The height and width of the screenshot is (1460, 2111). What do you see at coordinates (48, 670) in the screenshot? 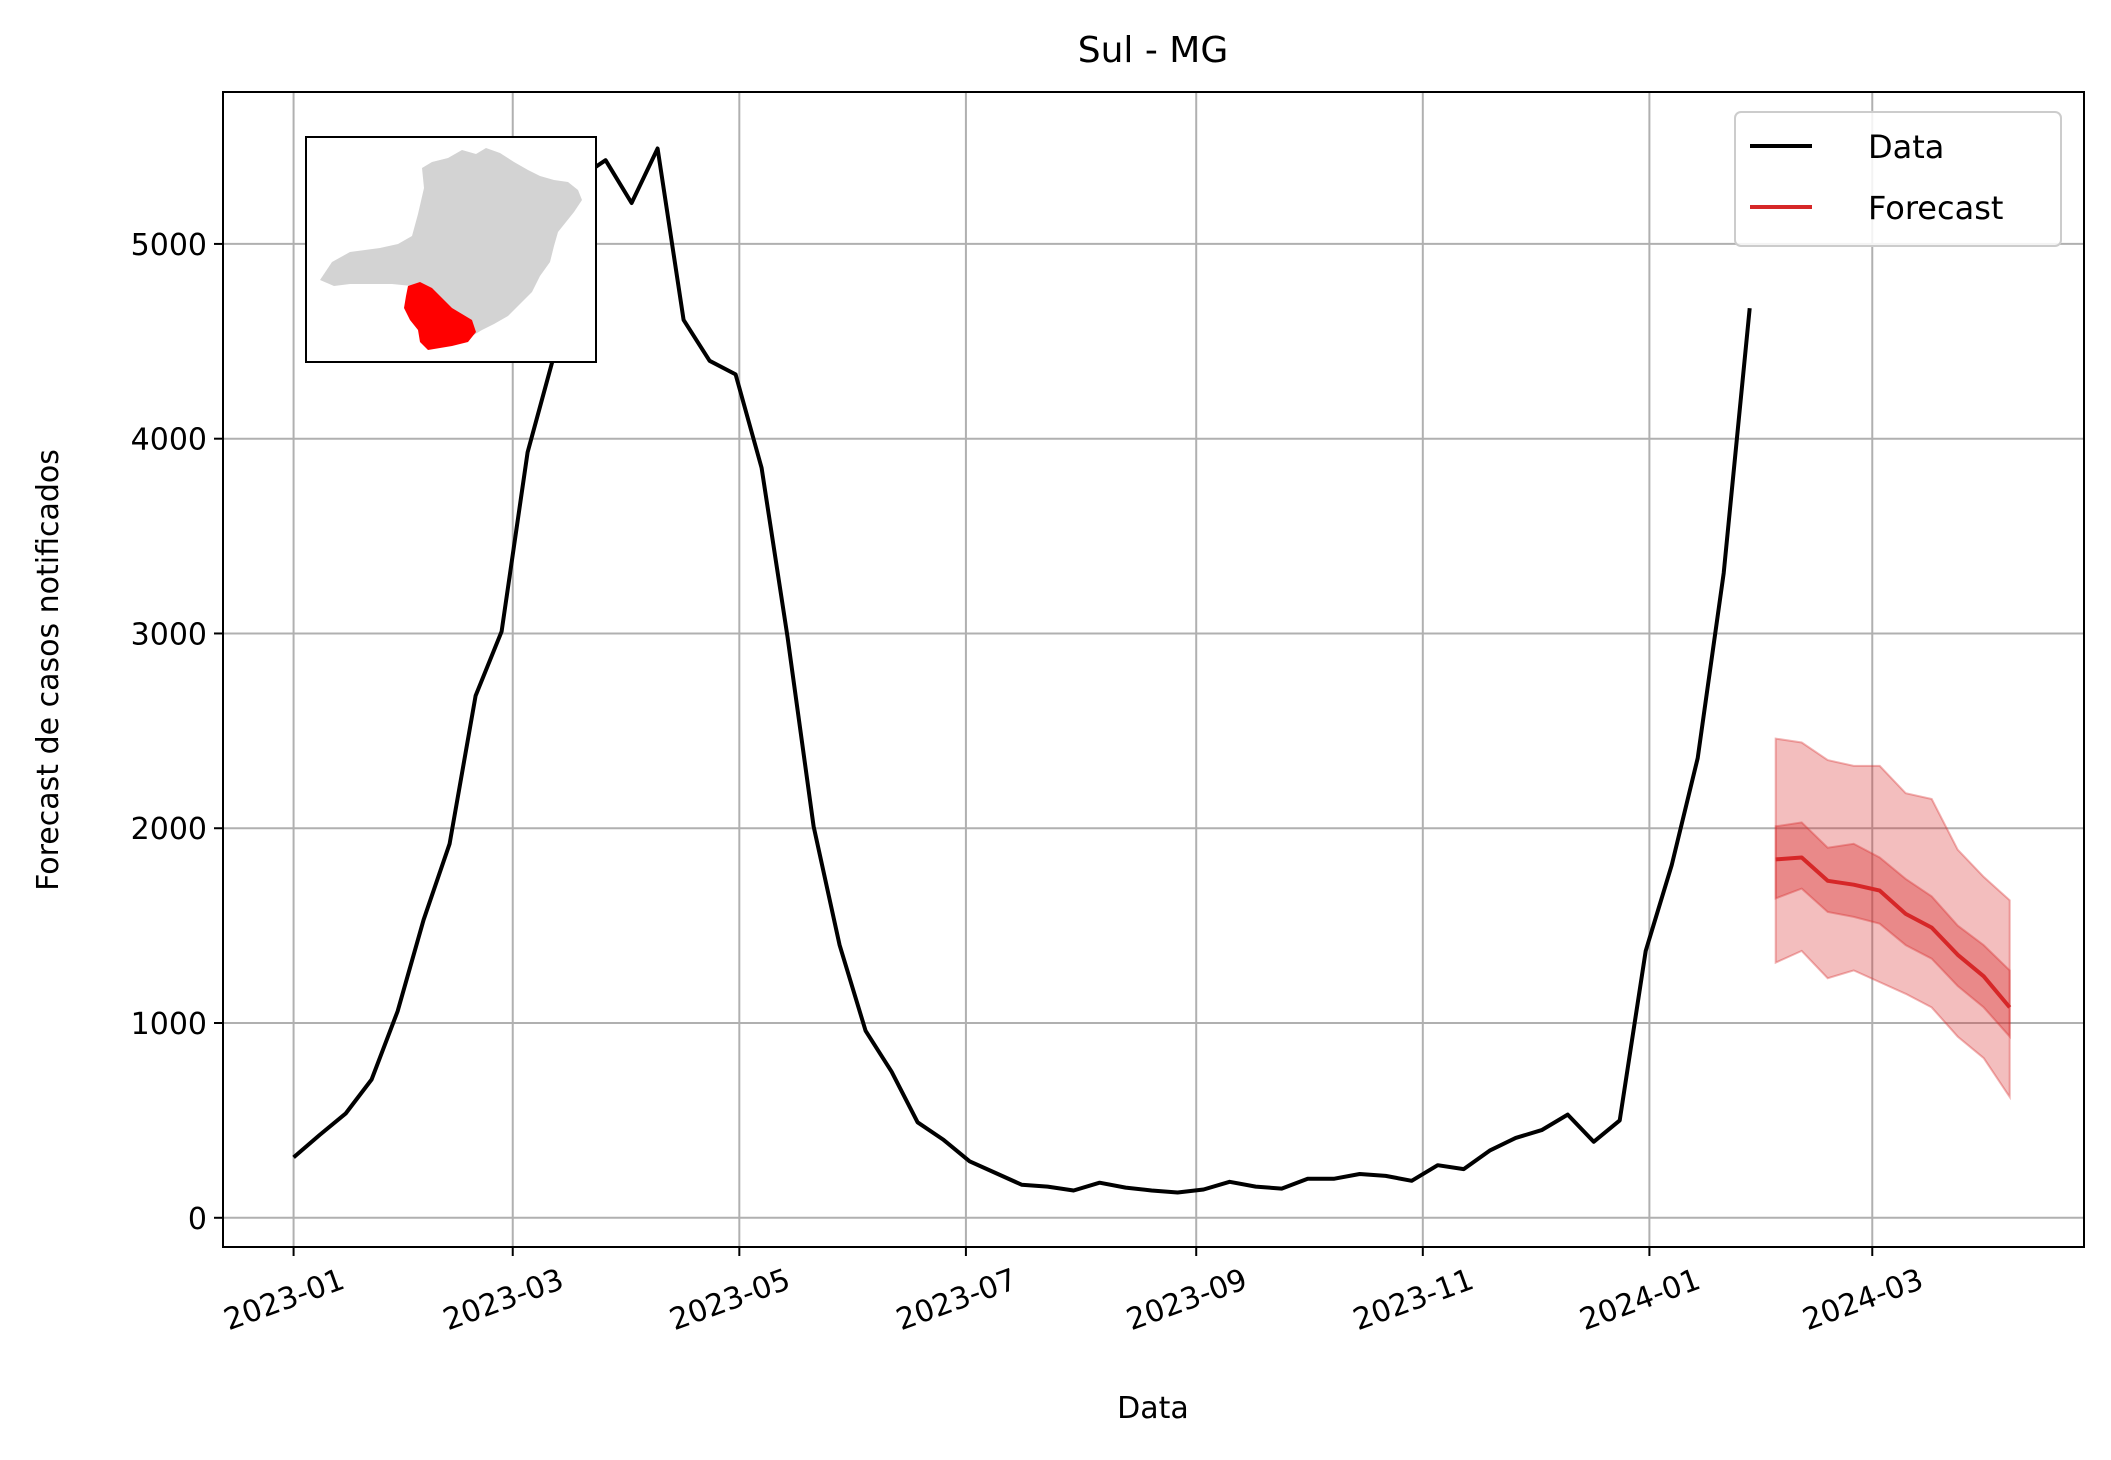
I see `y-axis-label: Forecast de casos notificados` at bounding box center [48, 670].